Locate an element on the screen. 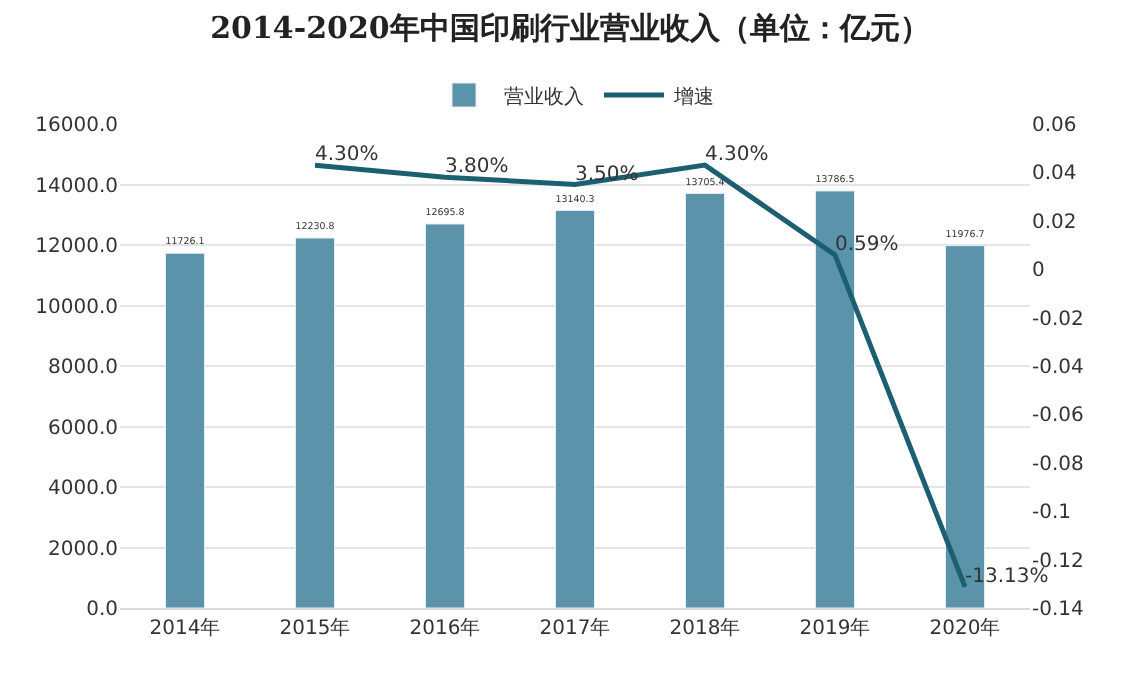 The image size is (1140, 688). y-tick-label: 10000.0 is located at coordinates (76, 307).